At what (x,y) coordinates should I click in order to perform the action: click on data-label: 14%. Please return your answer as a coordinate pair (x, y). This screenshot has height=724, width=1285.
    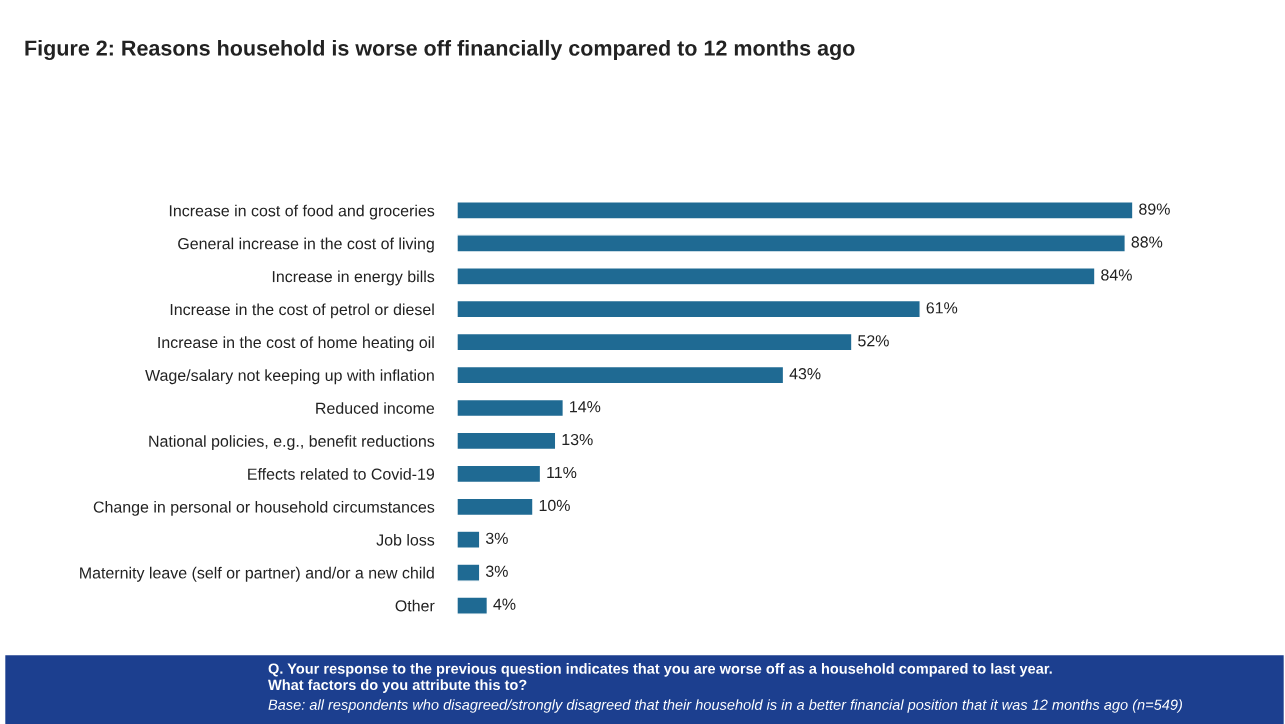
    Looking at the image, I should click on (585, 407).